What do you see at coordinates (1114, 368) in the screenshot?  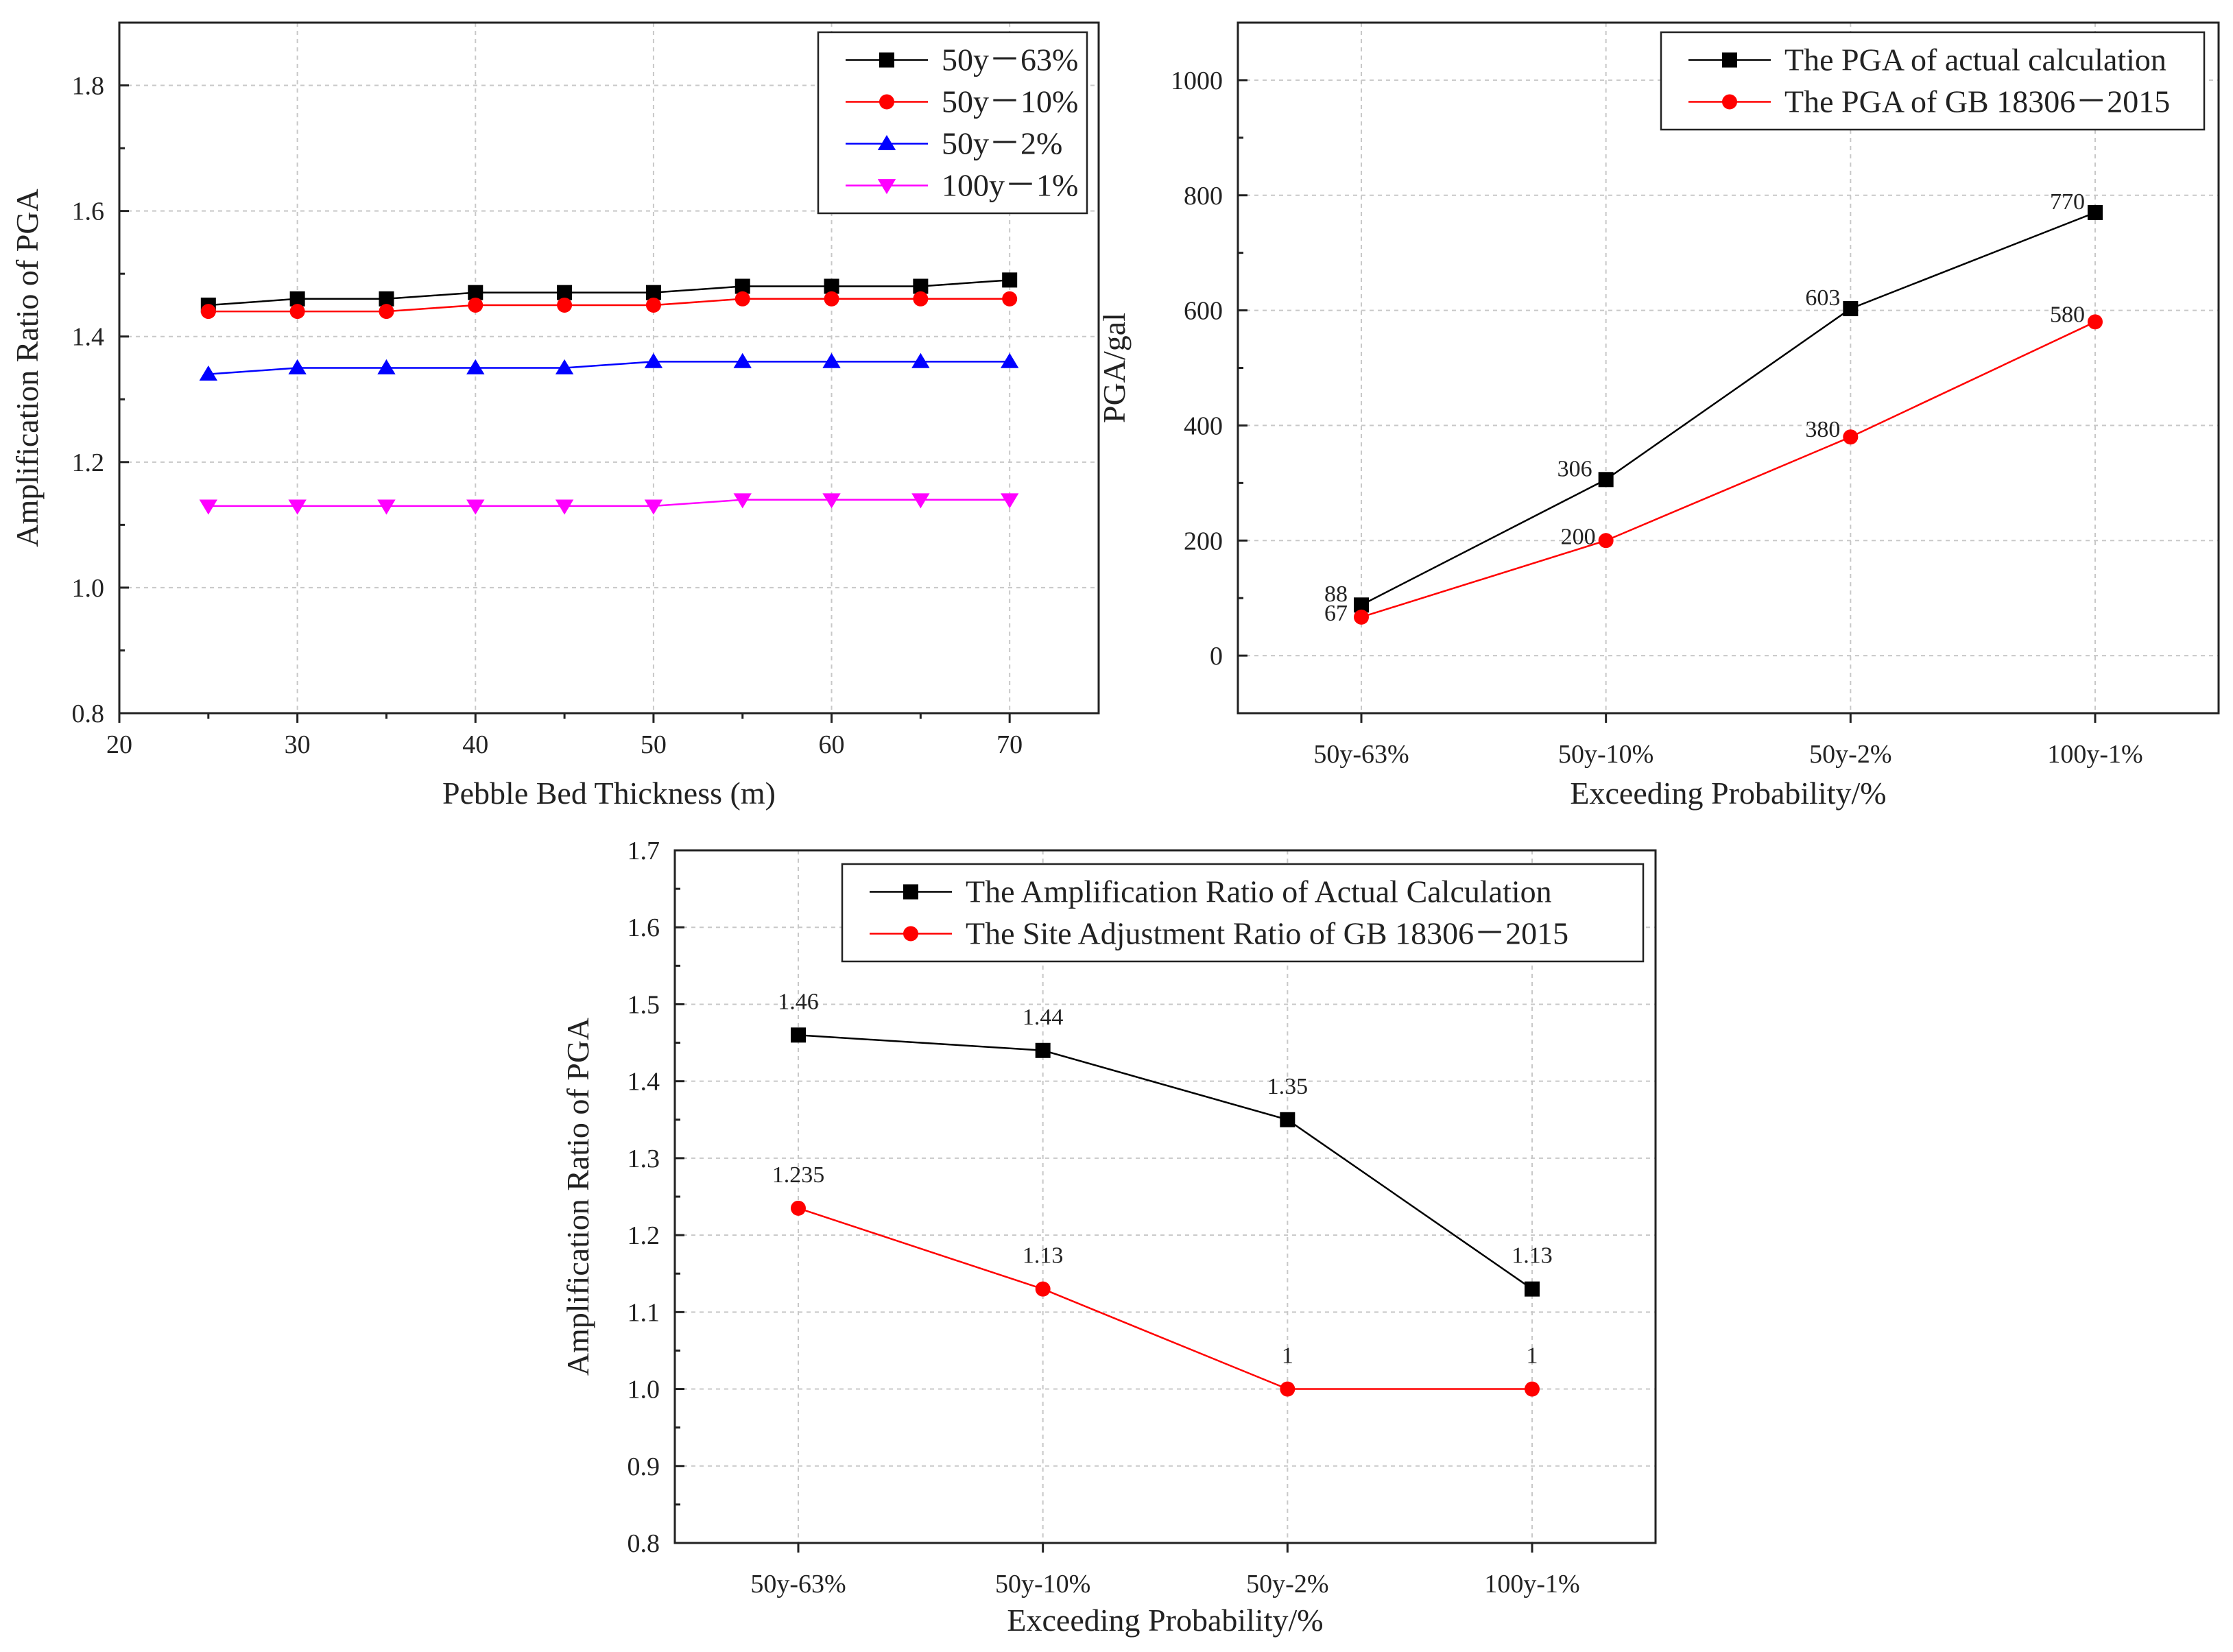 I see `y-axis-title: PGA/gal` at bounding box center [1114, 368].